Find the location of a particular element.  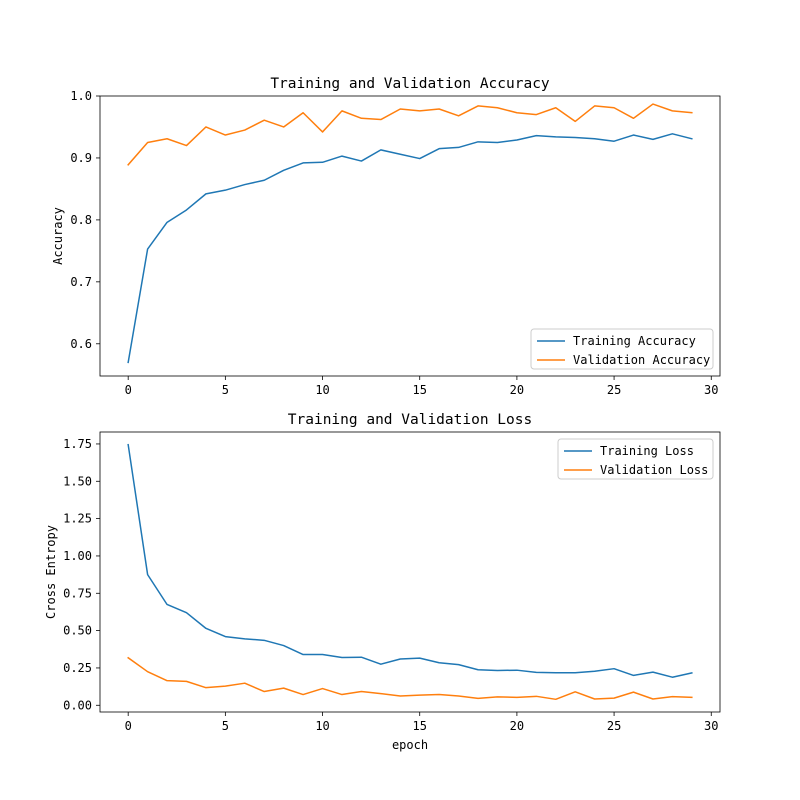

accuracy-y-axis-title: Accuracy is located at coordinates (58, 236).